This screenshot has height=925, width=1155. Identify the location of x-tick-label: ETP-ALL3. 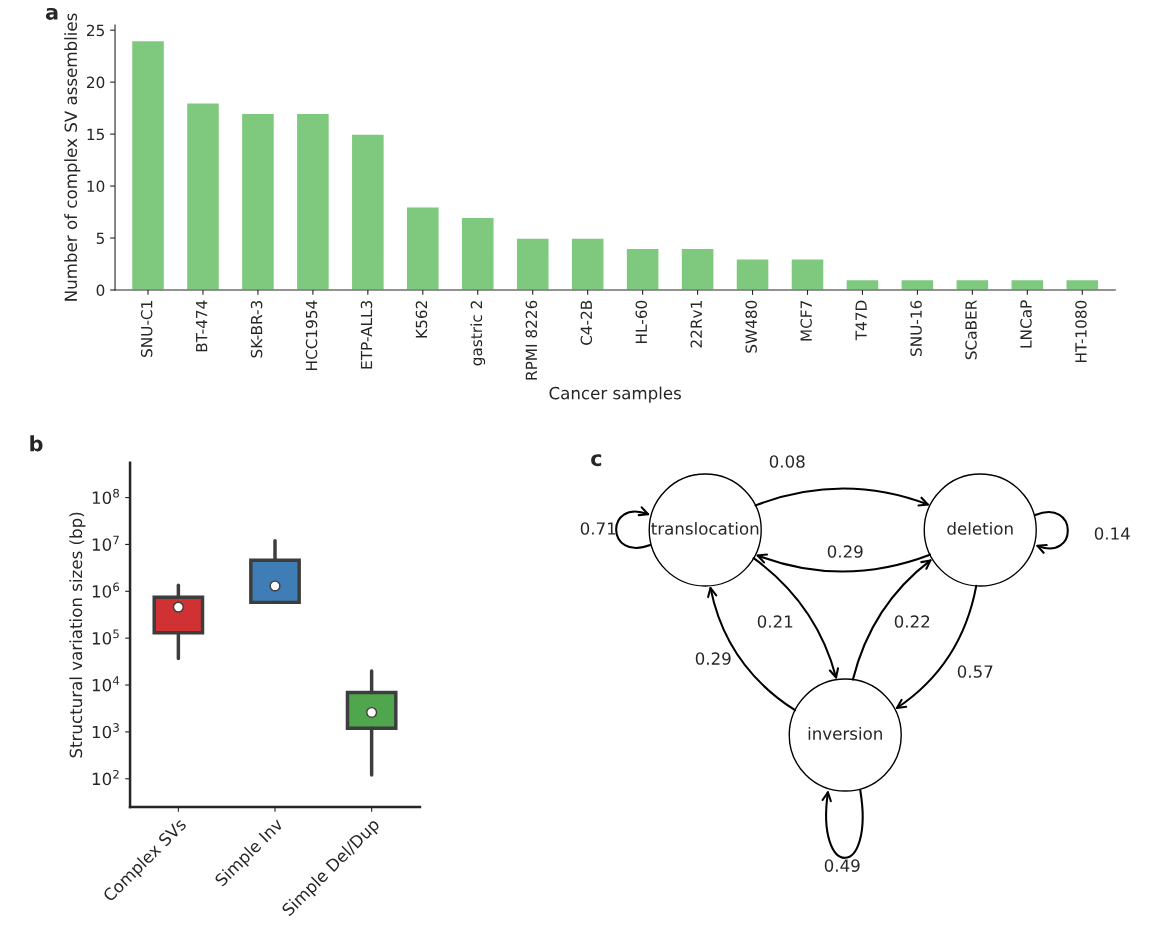
(366, 334).